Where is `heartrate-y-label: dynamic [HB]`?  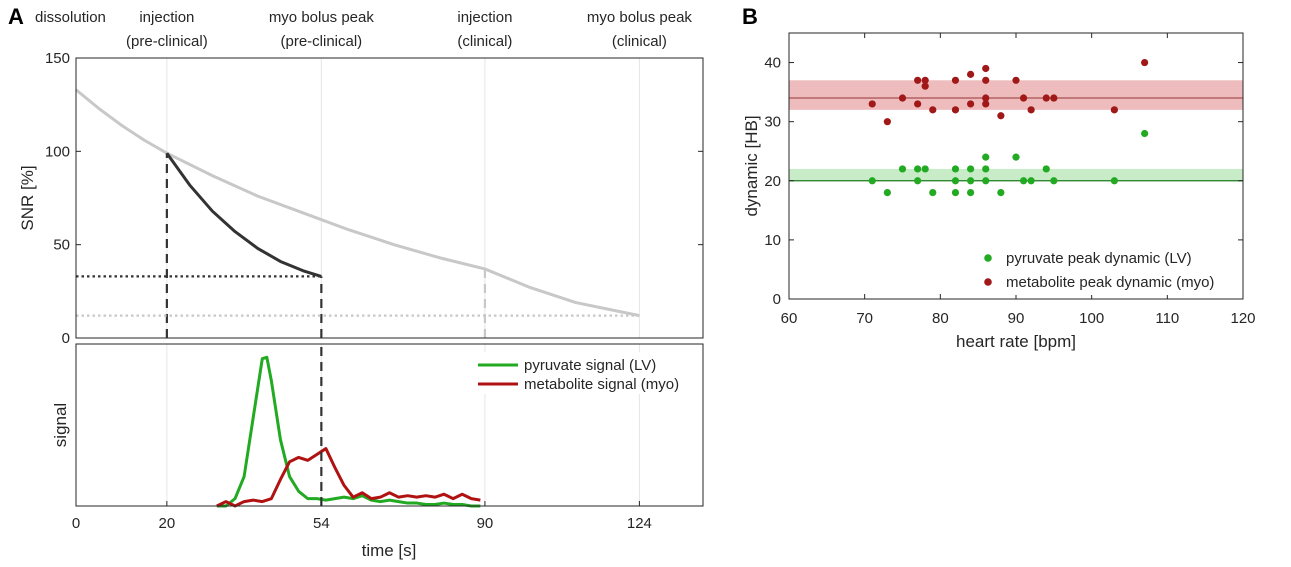 heartrate-y-label: dynamic [HB] is located at coordinates (751, 165).